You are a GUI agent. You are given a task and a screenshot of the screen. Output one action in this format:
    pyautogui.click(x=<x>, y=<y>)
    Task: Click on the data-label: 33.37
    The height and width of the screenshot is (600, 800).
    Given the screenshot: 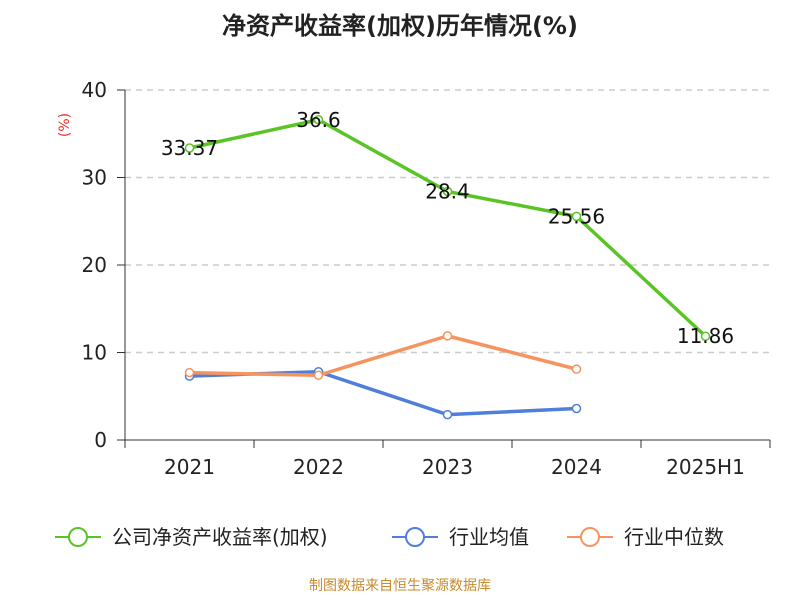 What is the action you would take?
    pyautogui.click(x=189, y=148)
    